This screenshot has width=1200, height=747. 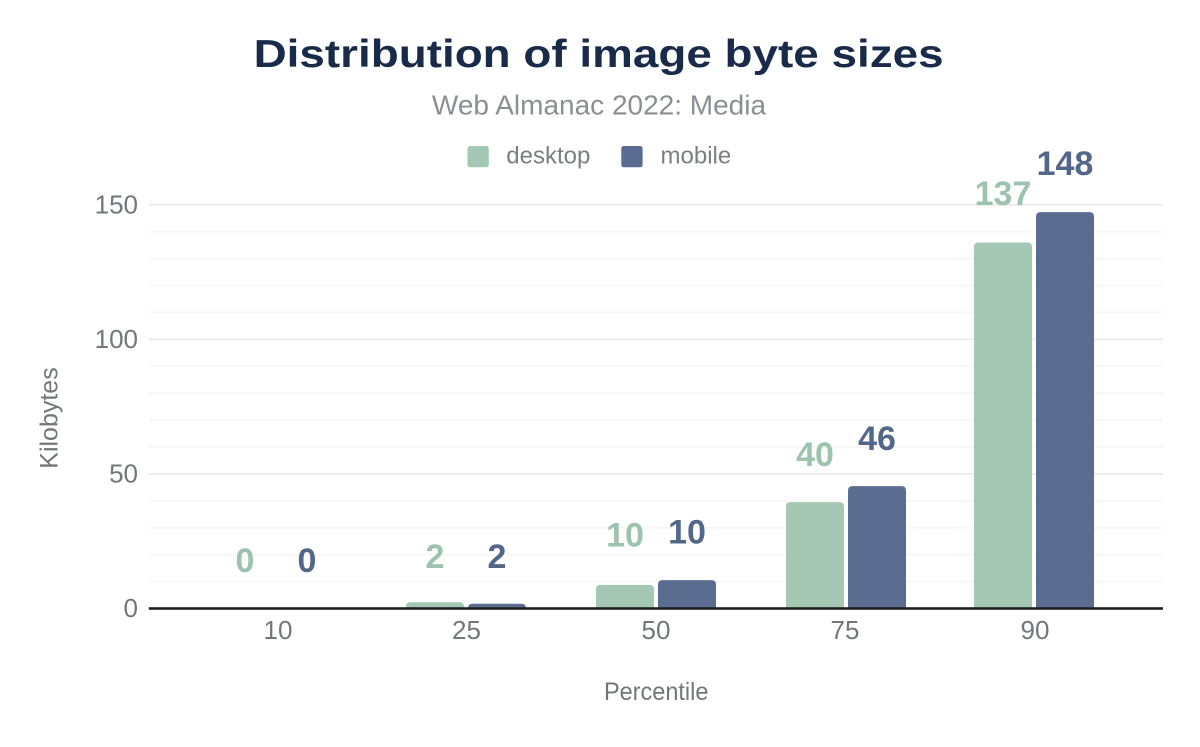 What do you see at coordinates (696, 156) in the screenshot?
I see `svg-text: mobile` at bounding box center [696, 156].